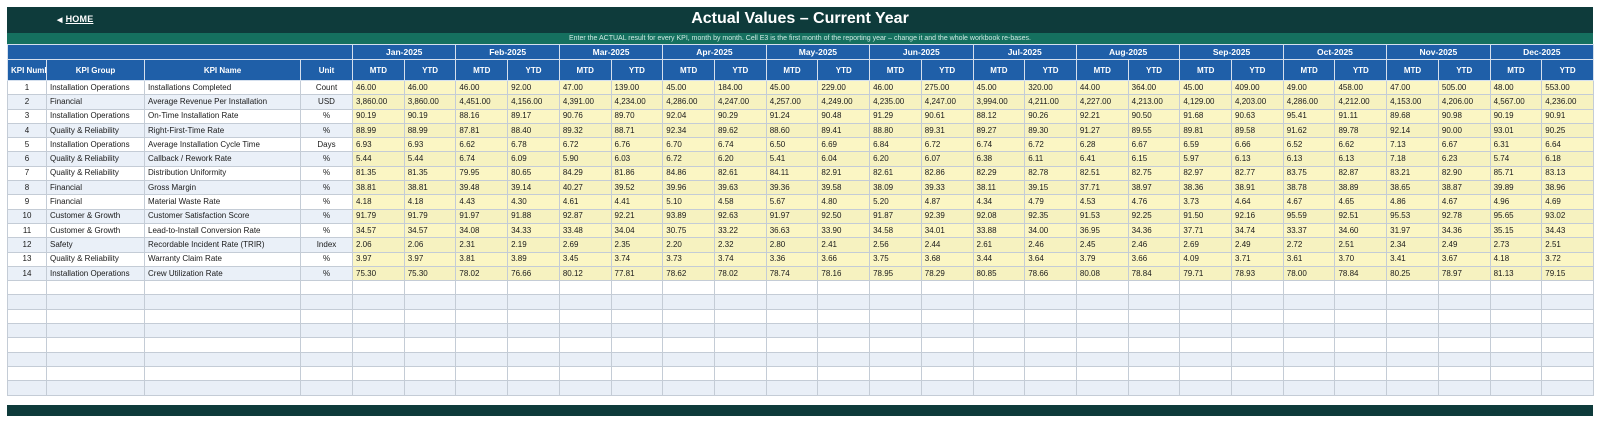 The image size is (1600, 433). I want to click on mtd-value-cell: 2.69, so click(1206, 245).